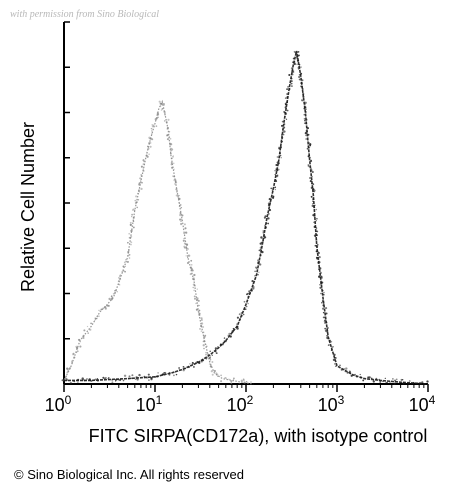 The height and width of the screenshot is (486, 450). I want to click on x-tick-label-exponent: 2, so click(250, 400).